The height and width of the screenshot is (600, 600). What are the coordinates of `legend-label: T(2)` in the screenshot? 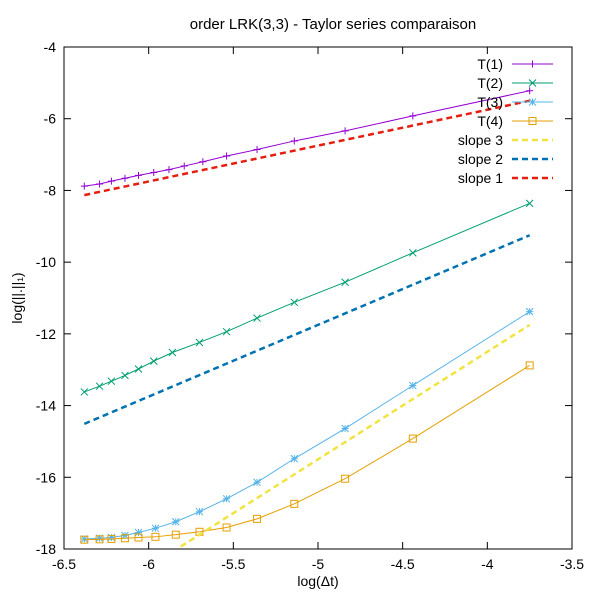 It's located at (490, 83).